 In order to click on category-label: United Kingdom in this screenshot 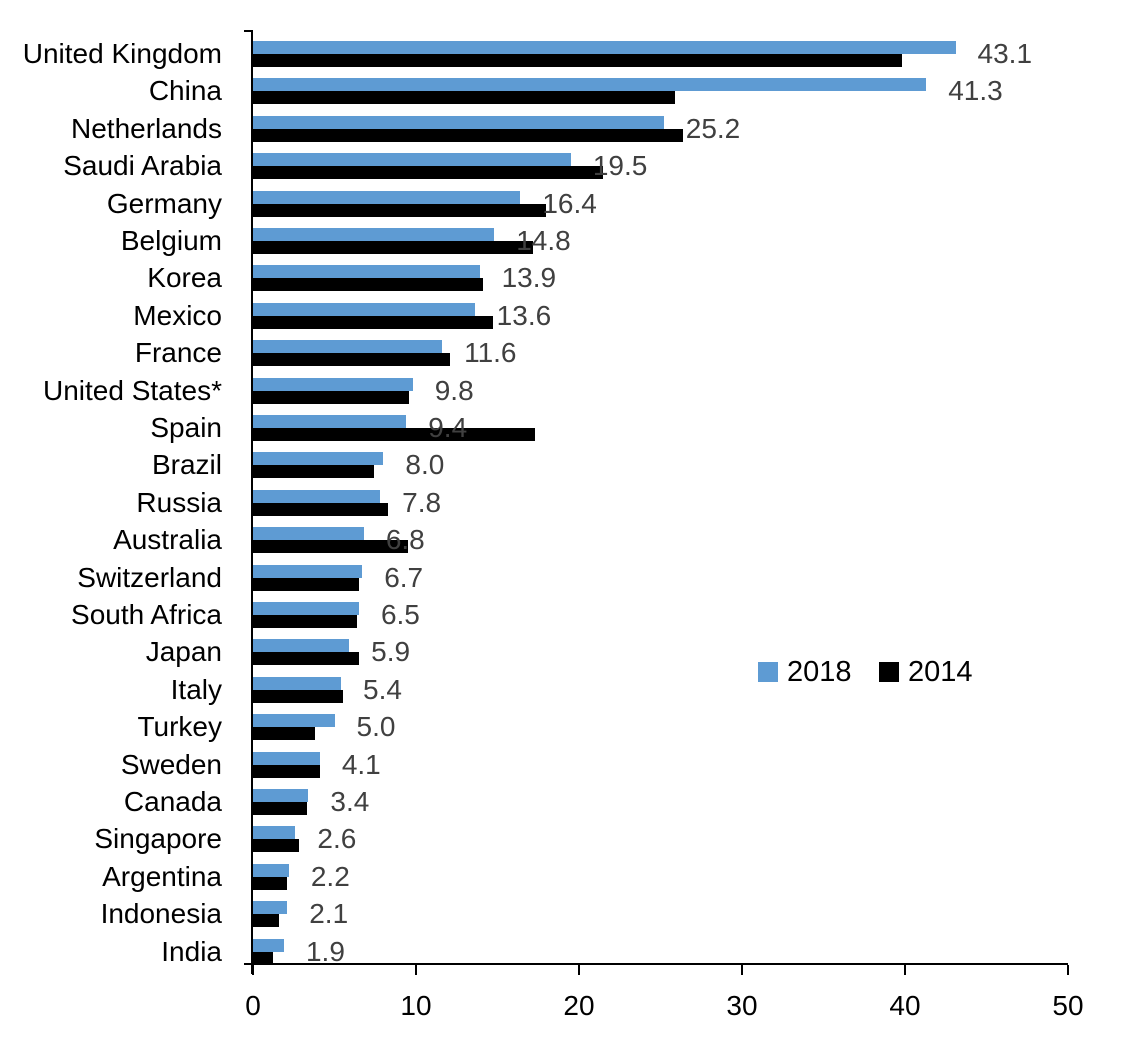, I will do `click(122, 53)`.